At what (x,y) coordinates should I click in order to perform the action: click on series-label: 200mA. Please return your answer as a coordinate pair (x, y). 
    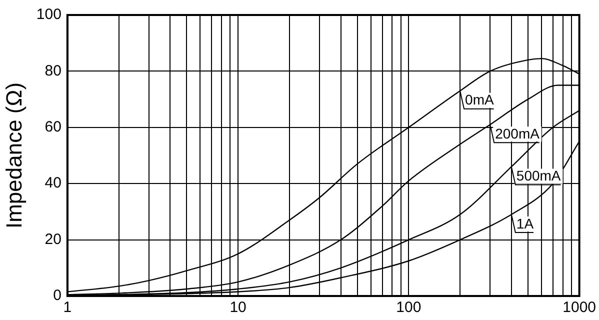
    Looking at the image, I should click on (517, 133).